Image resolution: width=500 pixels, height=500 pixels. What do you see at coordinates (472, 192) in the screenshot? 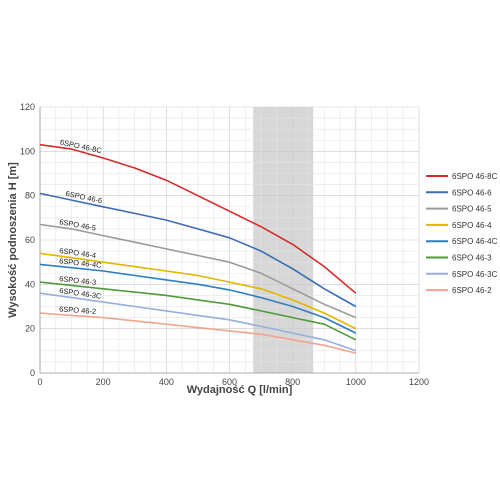
I see `legend-entry: 6SPO 46-6` at bounding box center [472, 192].